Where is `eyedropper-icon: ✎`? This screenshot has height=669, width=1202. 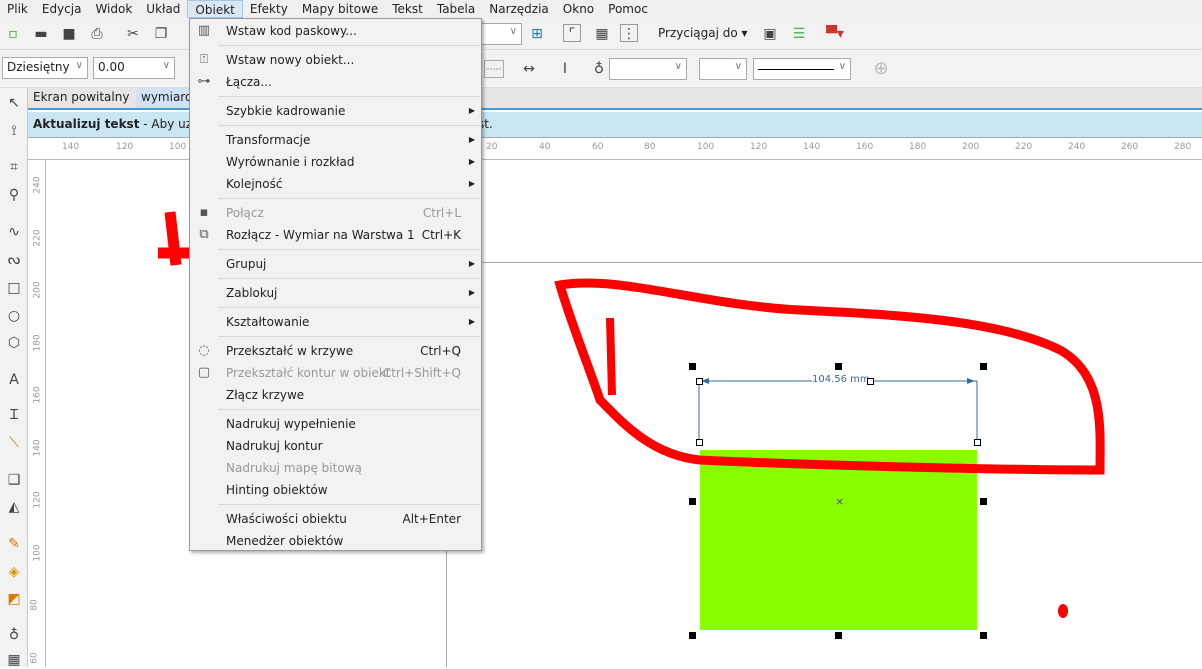
eyedropper-icon: ✎ is located at coordinates (14, 544).